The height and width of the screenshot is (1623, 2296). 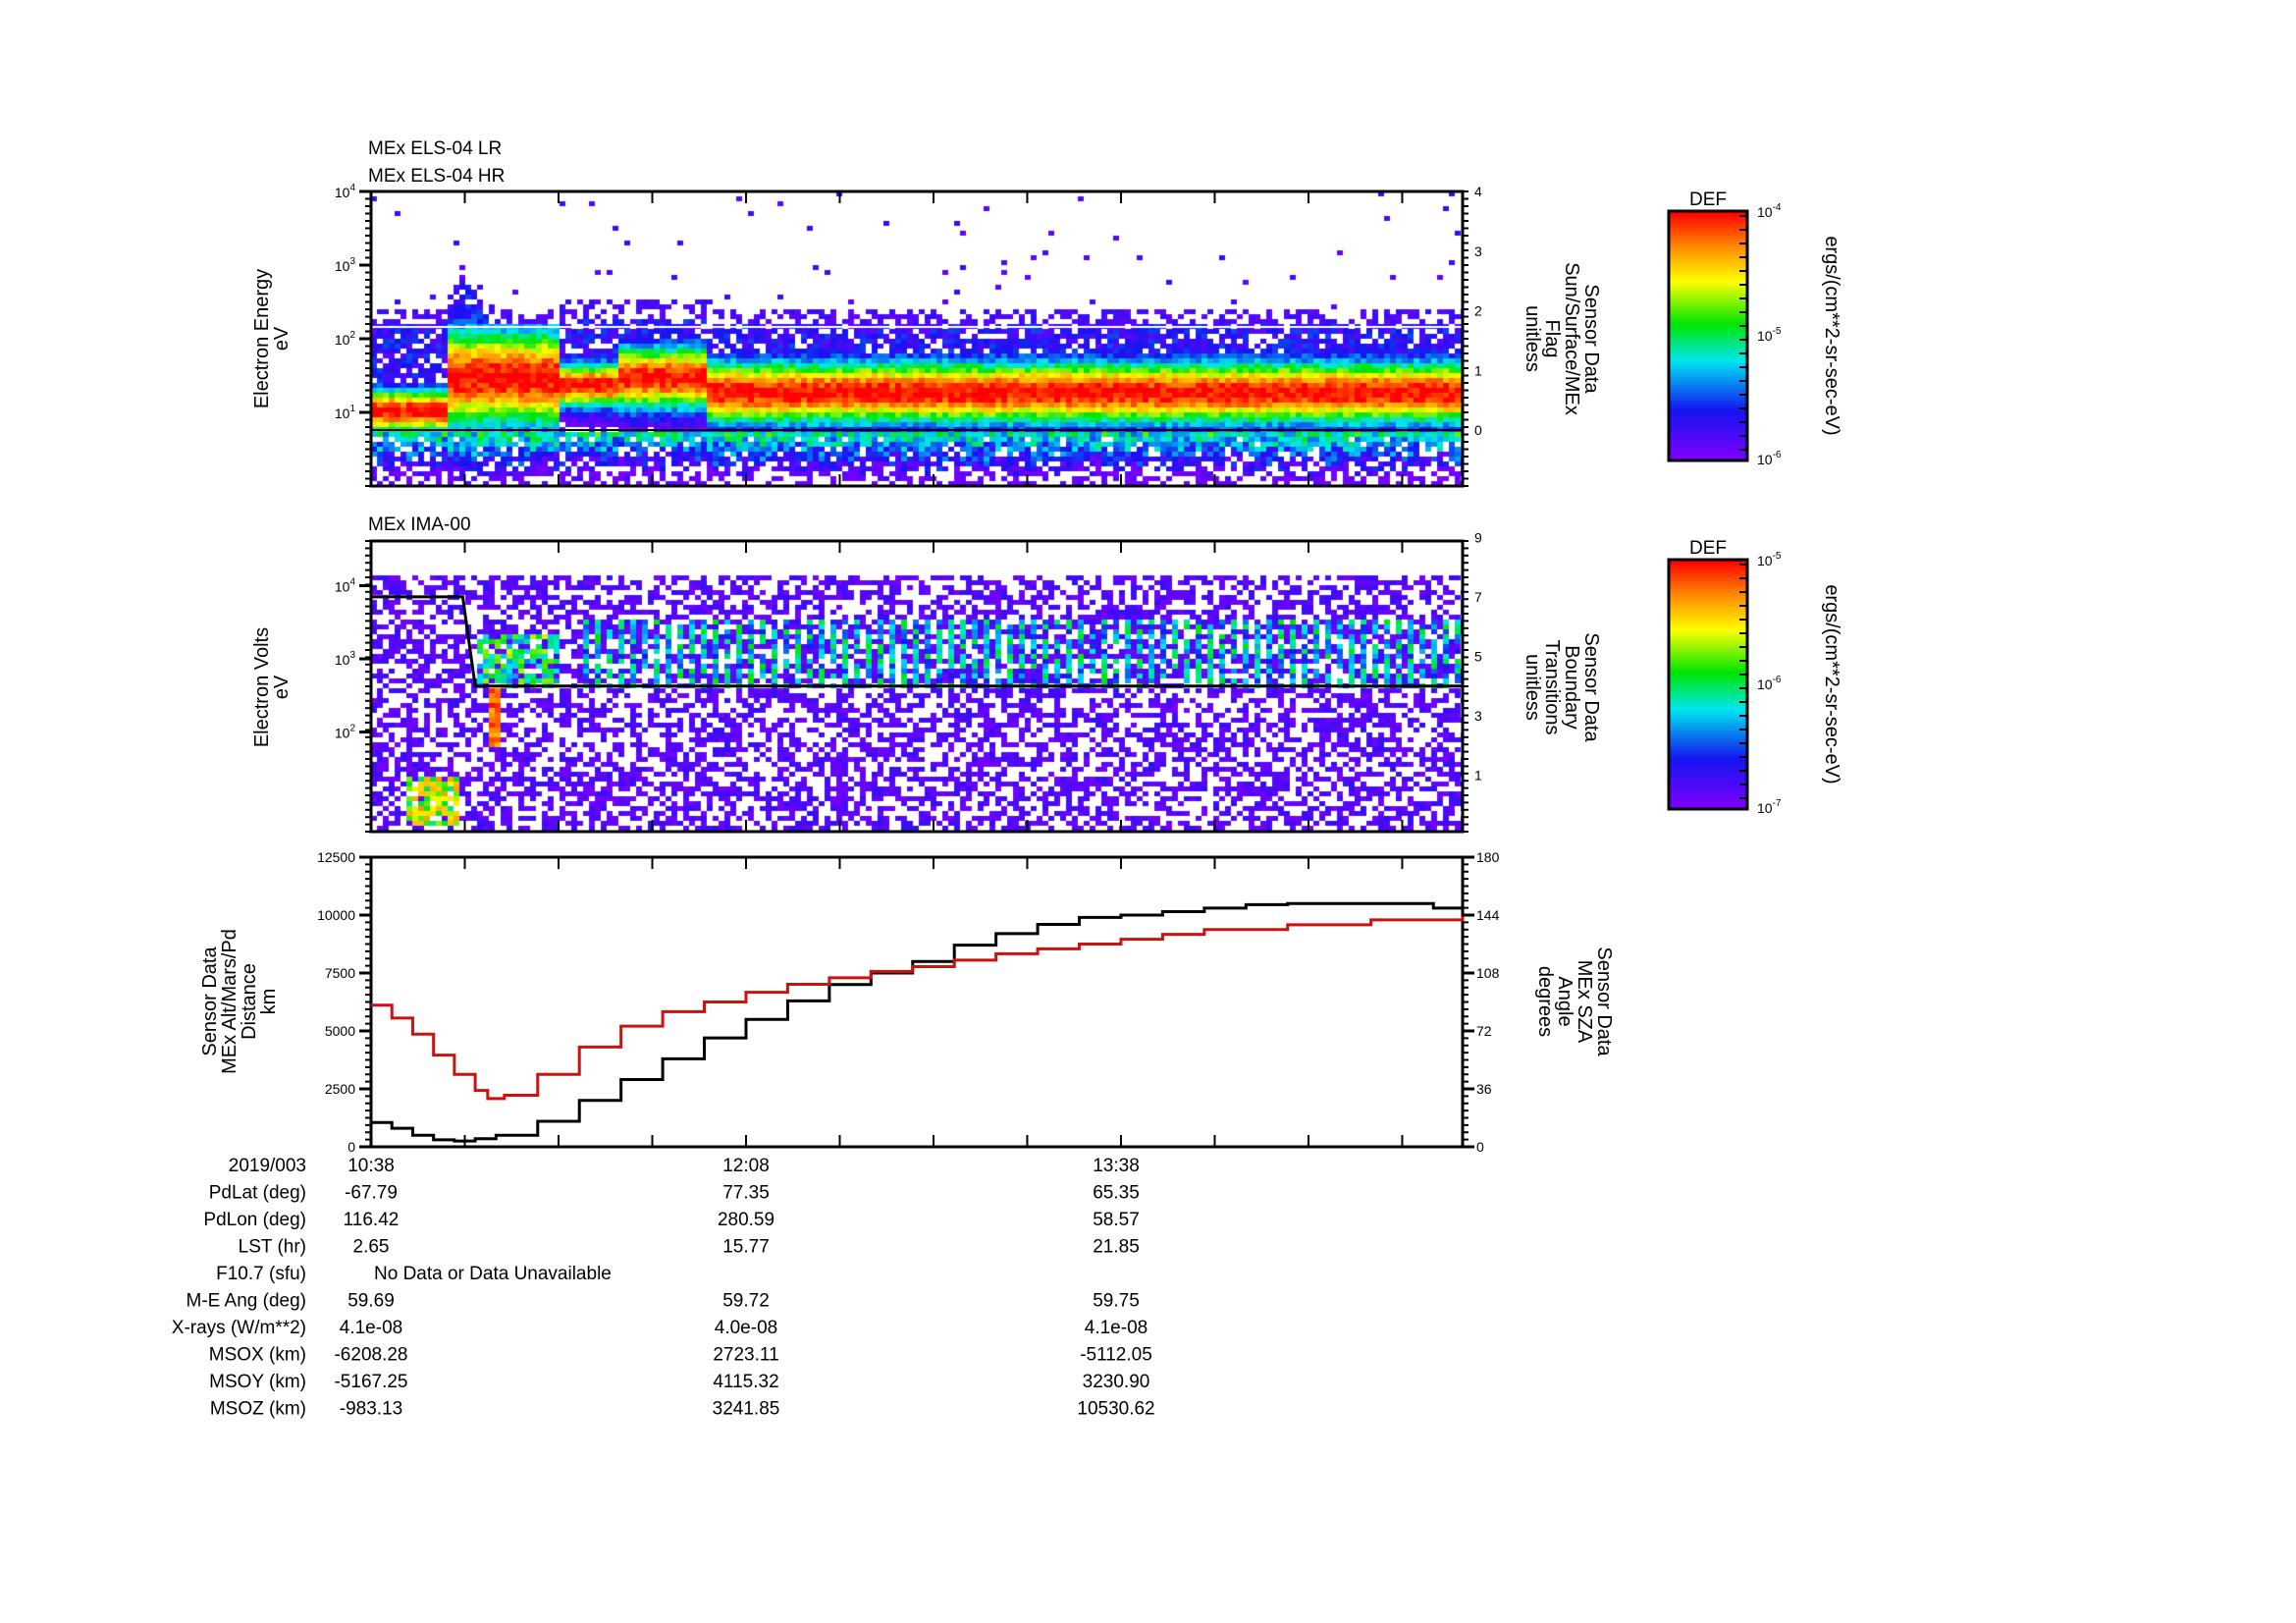 What do you see at coordinates (269, 1002) in the screenshot?
I see `panel3-ylabel: km` at bounding box center [269, 1002].